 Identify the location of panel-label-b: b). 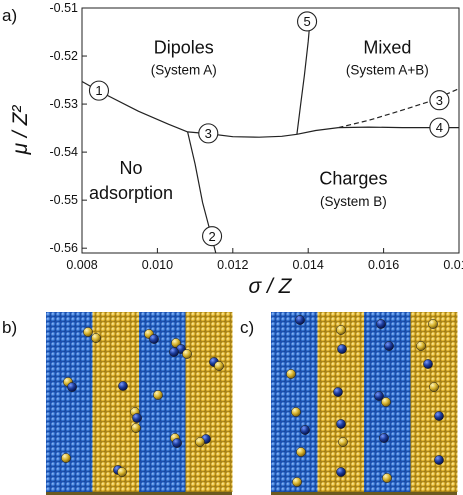
(9, 327).